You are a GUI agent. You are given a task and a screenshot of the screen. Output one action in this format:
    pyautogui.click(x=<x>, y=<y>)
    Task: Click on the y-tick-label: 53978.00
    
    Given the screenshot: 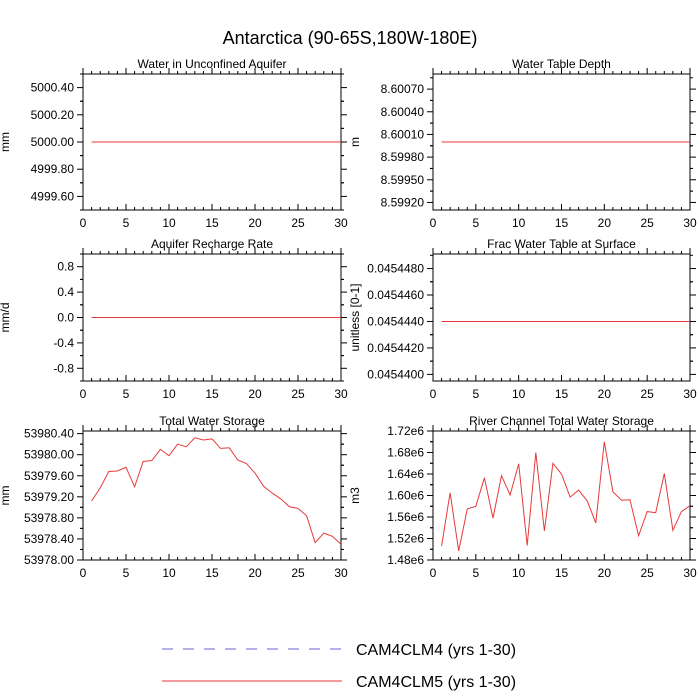 What is the action you would take?
    pyautogui.click(x=49, y=560)
    